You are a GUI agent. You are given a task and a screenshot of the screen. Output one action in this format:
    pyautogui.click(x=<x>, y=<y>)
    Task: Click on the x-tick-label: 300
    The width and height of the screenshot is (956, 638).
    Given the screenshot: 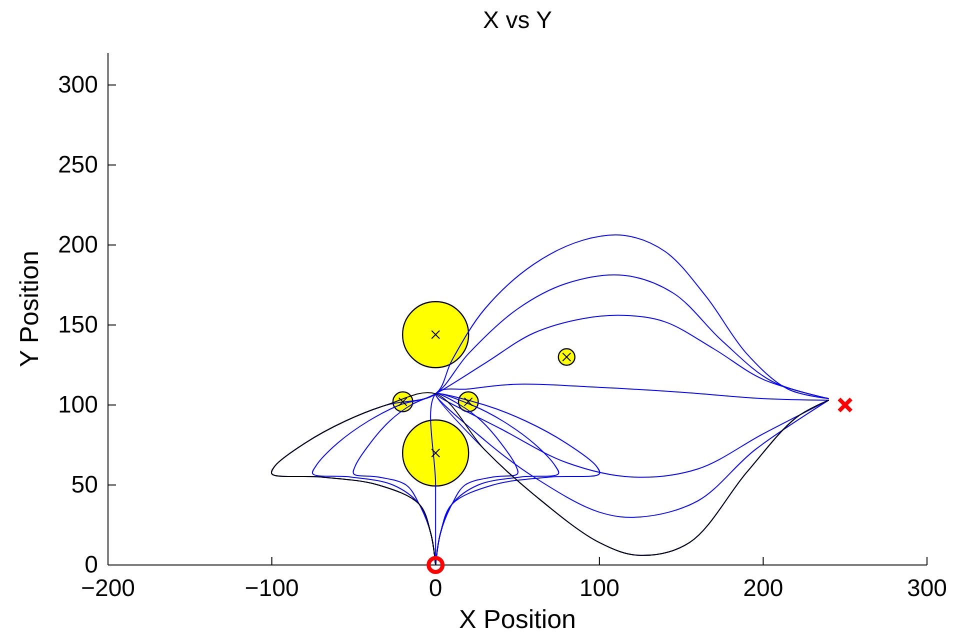 What is the action you would take?
    pyautogui.click(x=927, y=588)
    